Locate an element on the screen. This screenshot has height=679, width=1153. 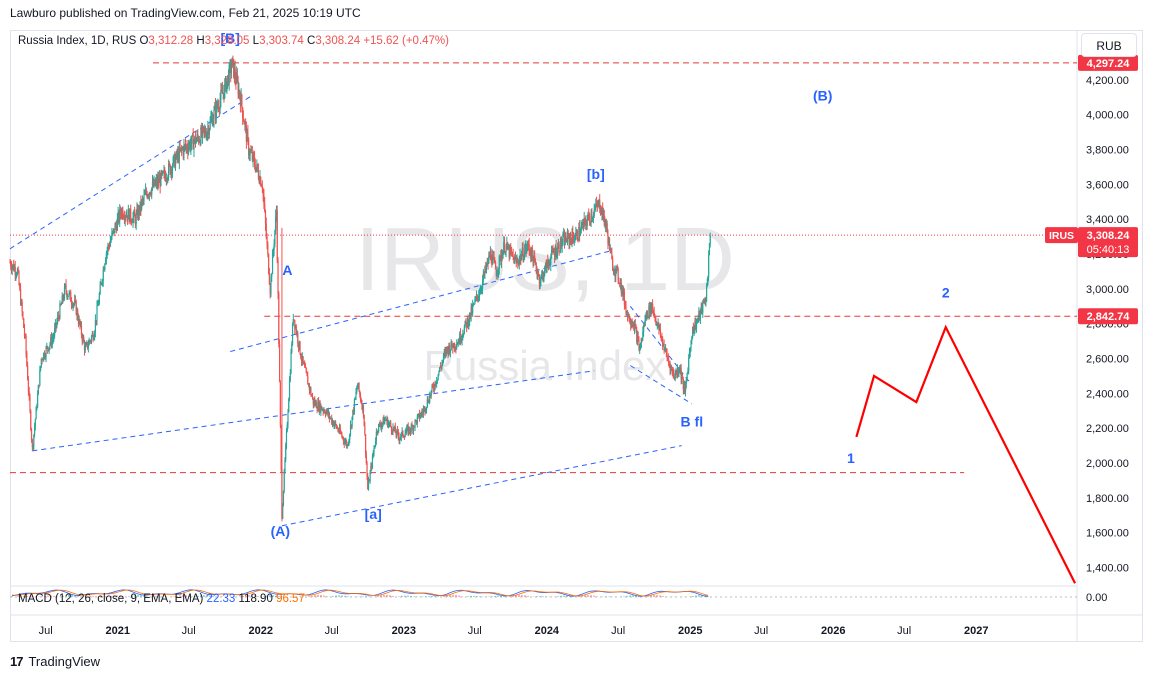
wave-label: (A) is located at coordinates (280, 531).